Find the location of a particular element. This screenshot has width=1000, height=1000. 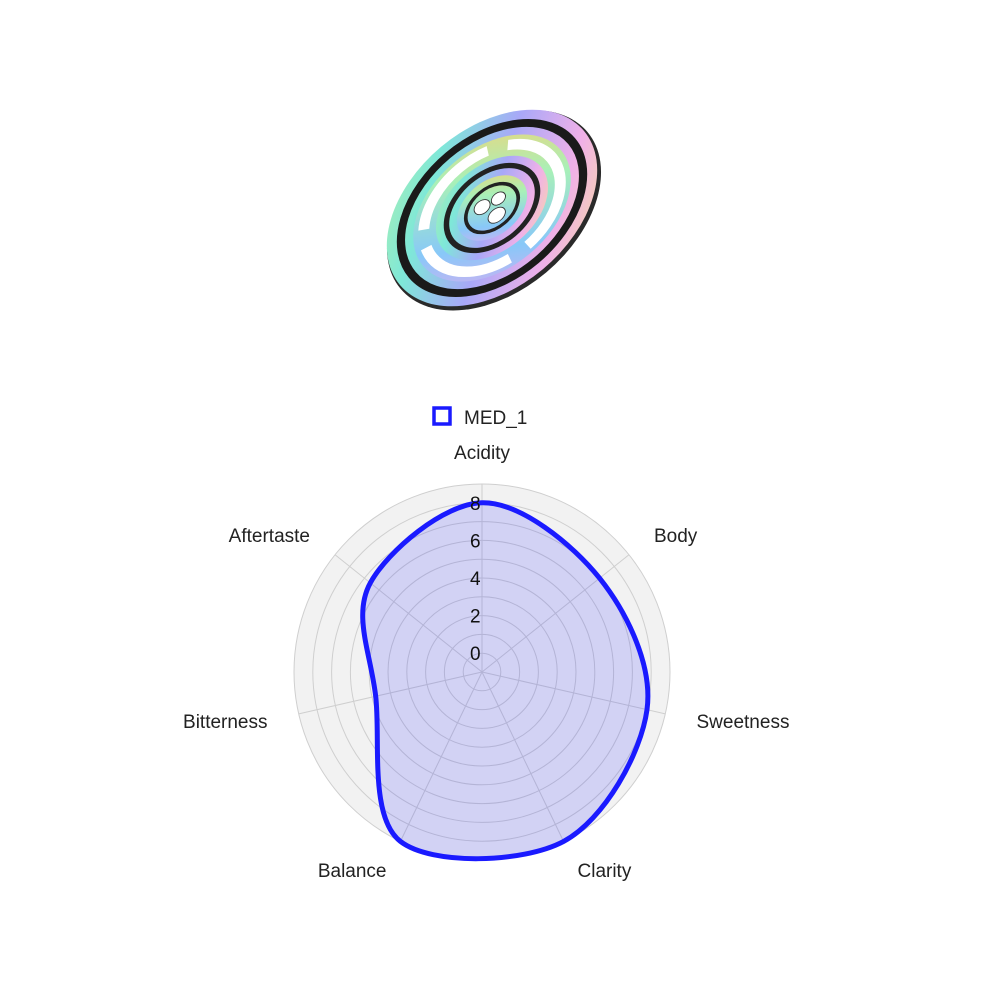

axis-label-clarity: Clarity is located at coordinates (605, 871).